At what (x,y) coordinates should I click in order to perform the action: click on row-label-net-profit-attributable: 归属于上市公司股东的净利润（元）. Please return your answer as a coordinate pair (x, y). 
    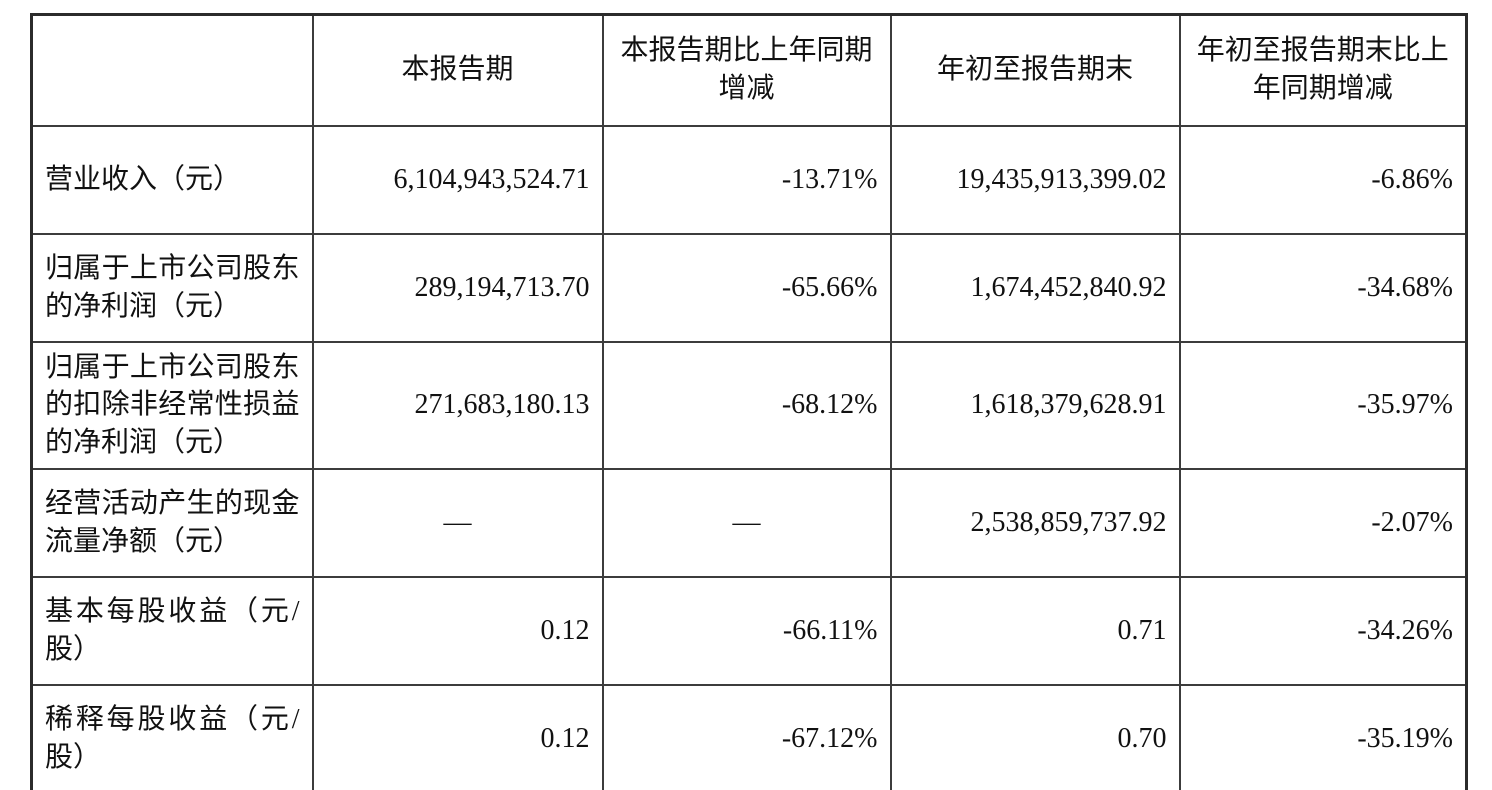
    Looking at the image, I should click on (172, 287).